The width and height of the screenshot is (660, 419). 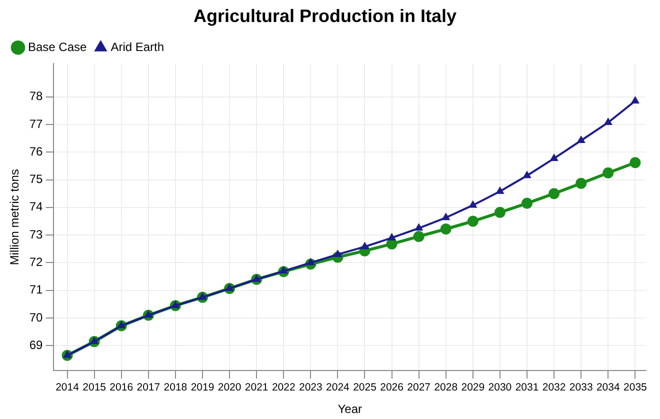 I want to click on y-tick-label: 69, so click(x=36, y=345).